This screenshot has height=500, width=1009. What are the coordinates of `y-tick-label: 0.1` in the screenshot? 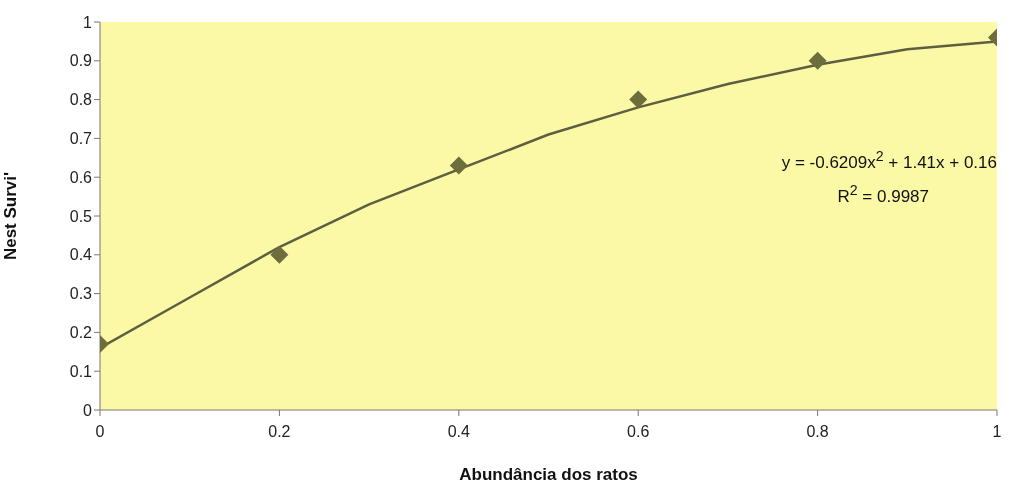 It's located at (81, 371).